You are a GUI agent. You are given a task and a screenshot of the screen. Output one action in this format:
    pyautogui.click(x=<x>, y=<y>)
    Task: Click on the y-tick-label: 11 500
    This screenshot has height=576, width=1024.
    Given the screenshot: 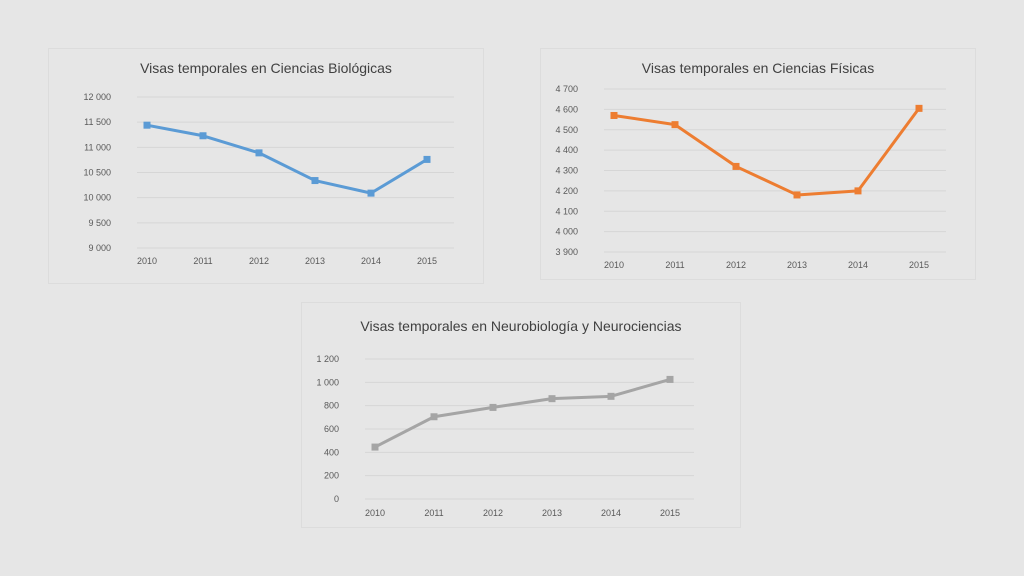 What is the action you would take?
    pyautogui.click(x=97, y=122)
    